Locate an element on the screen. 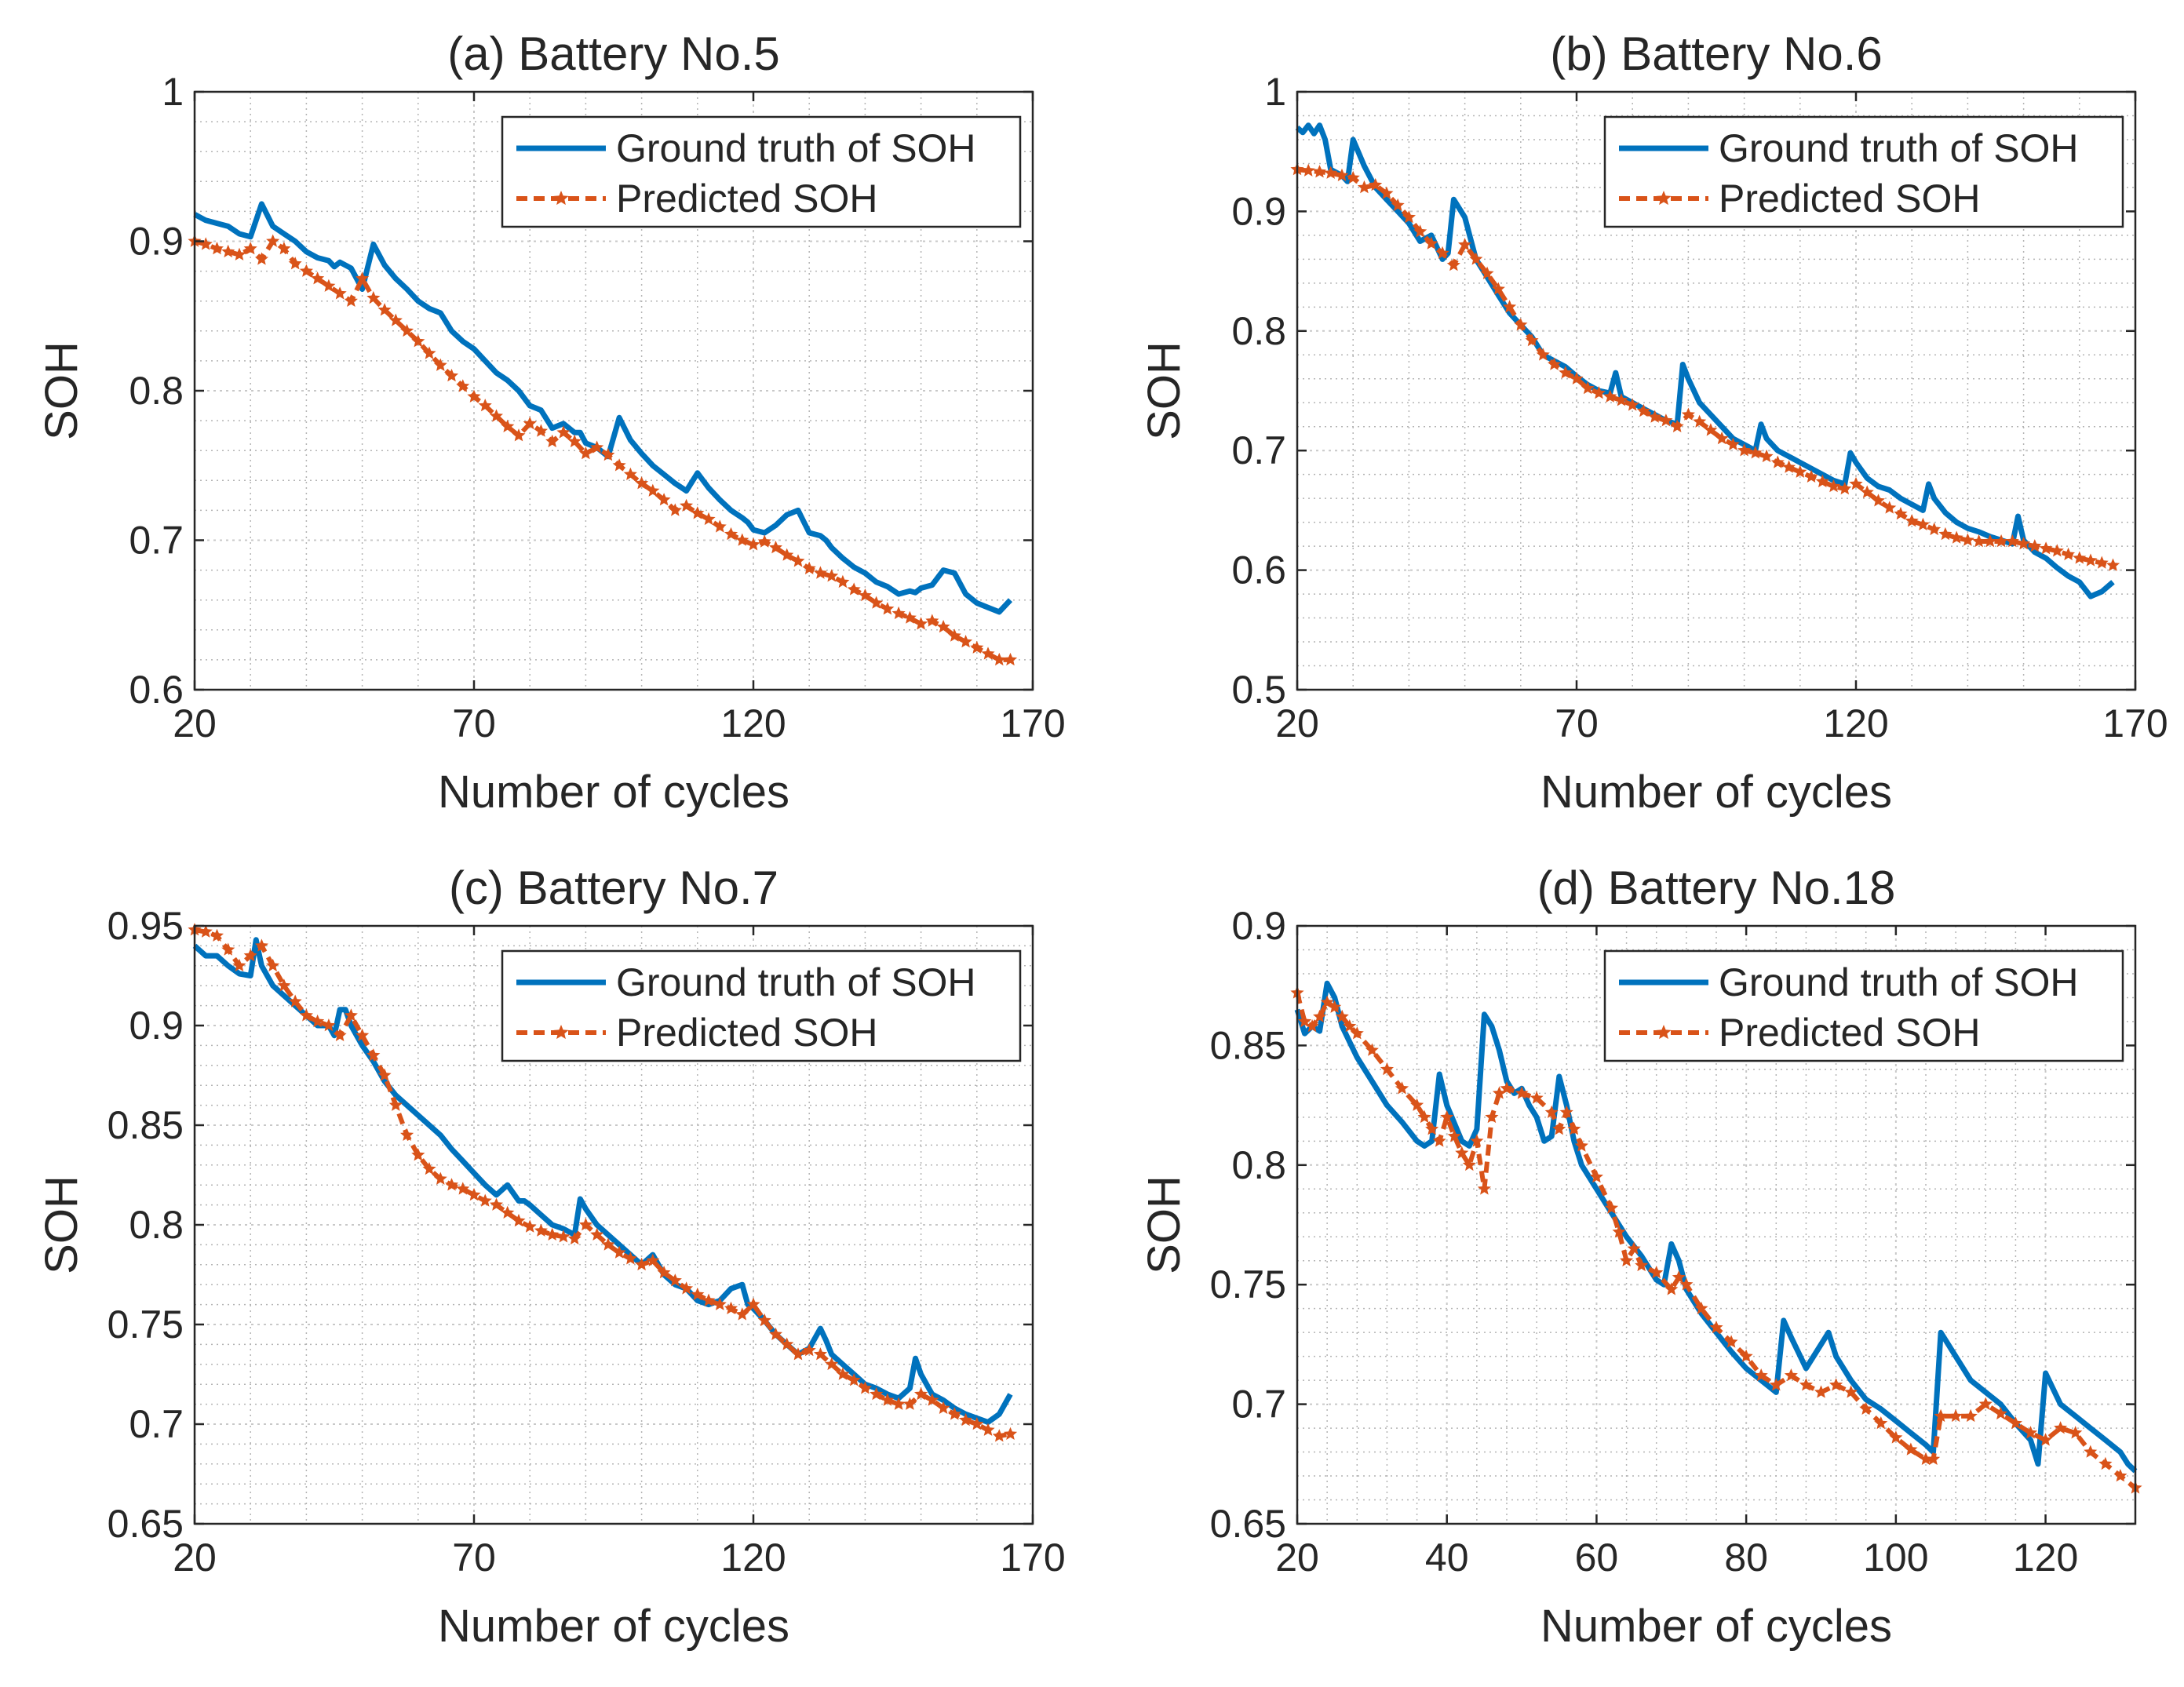 Image resolution: width=2184 pixels, height=1687 pixels. series-line-ground-truth is located at coordinates (1705, 360).